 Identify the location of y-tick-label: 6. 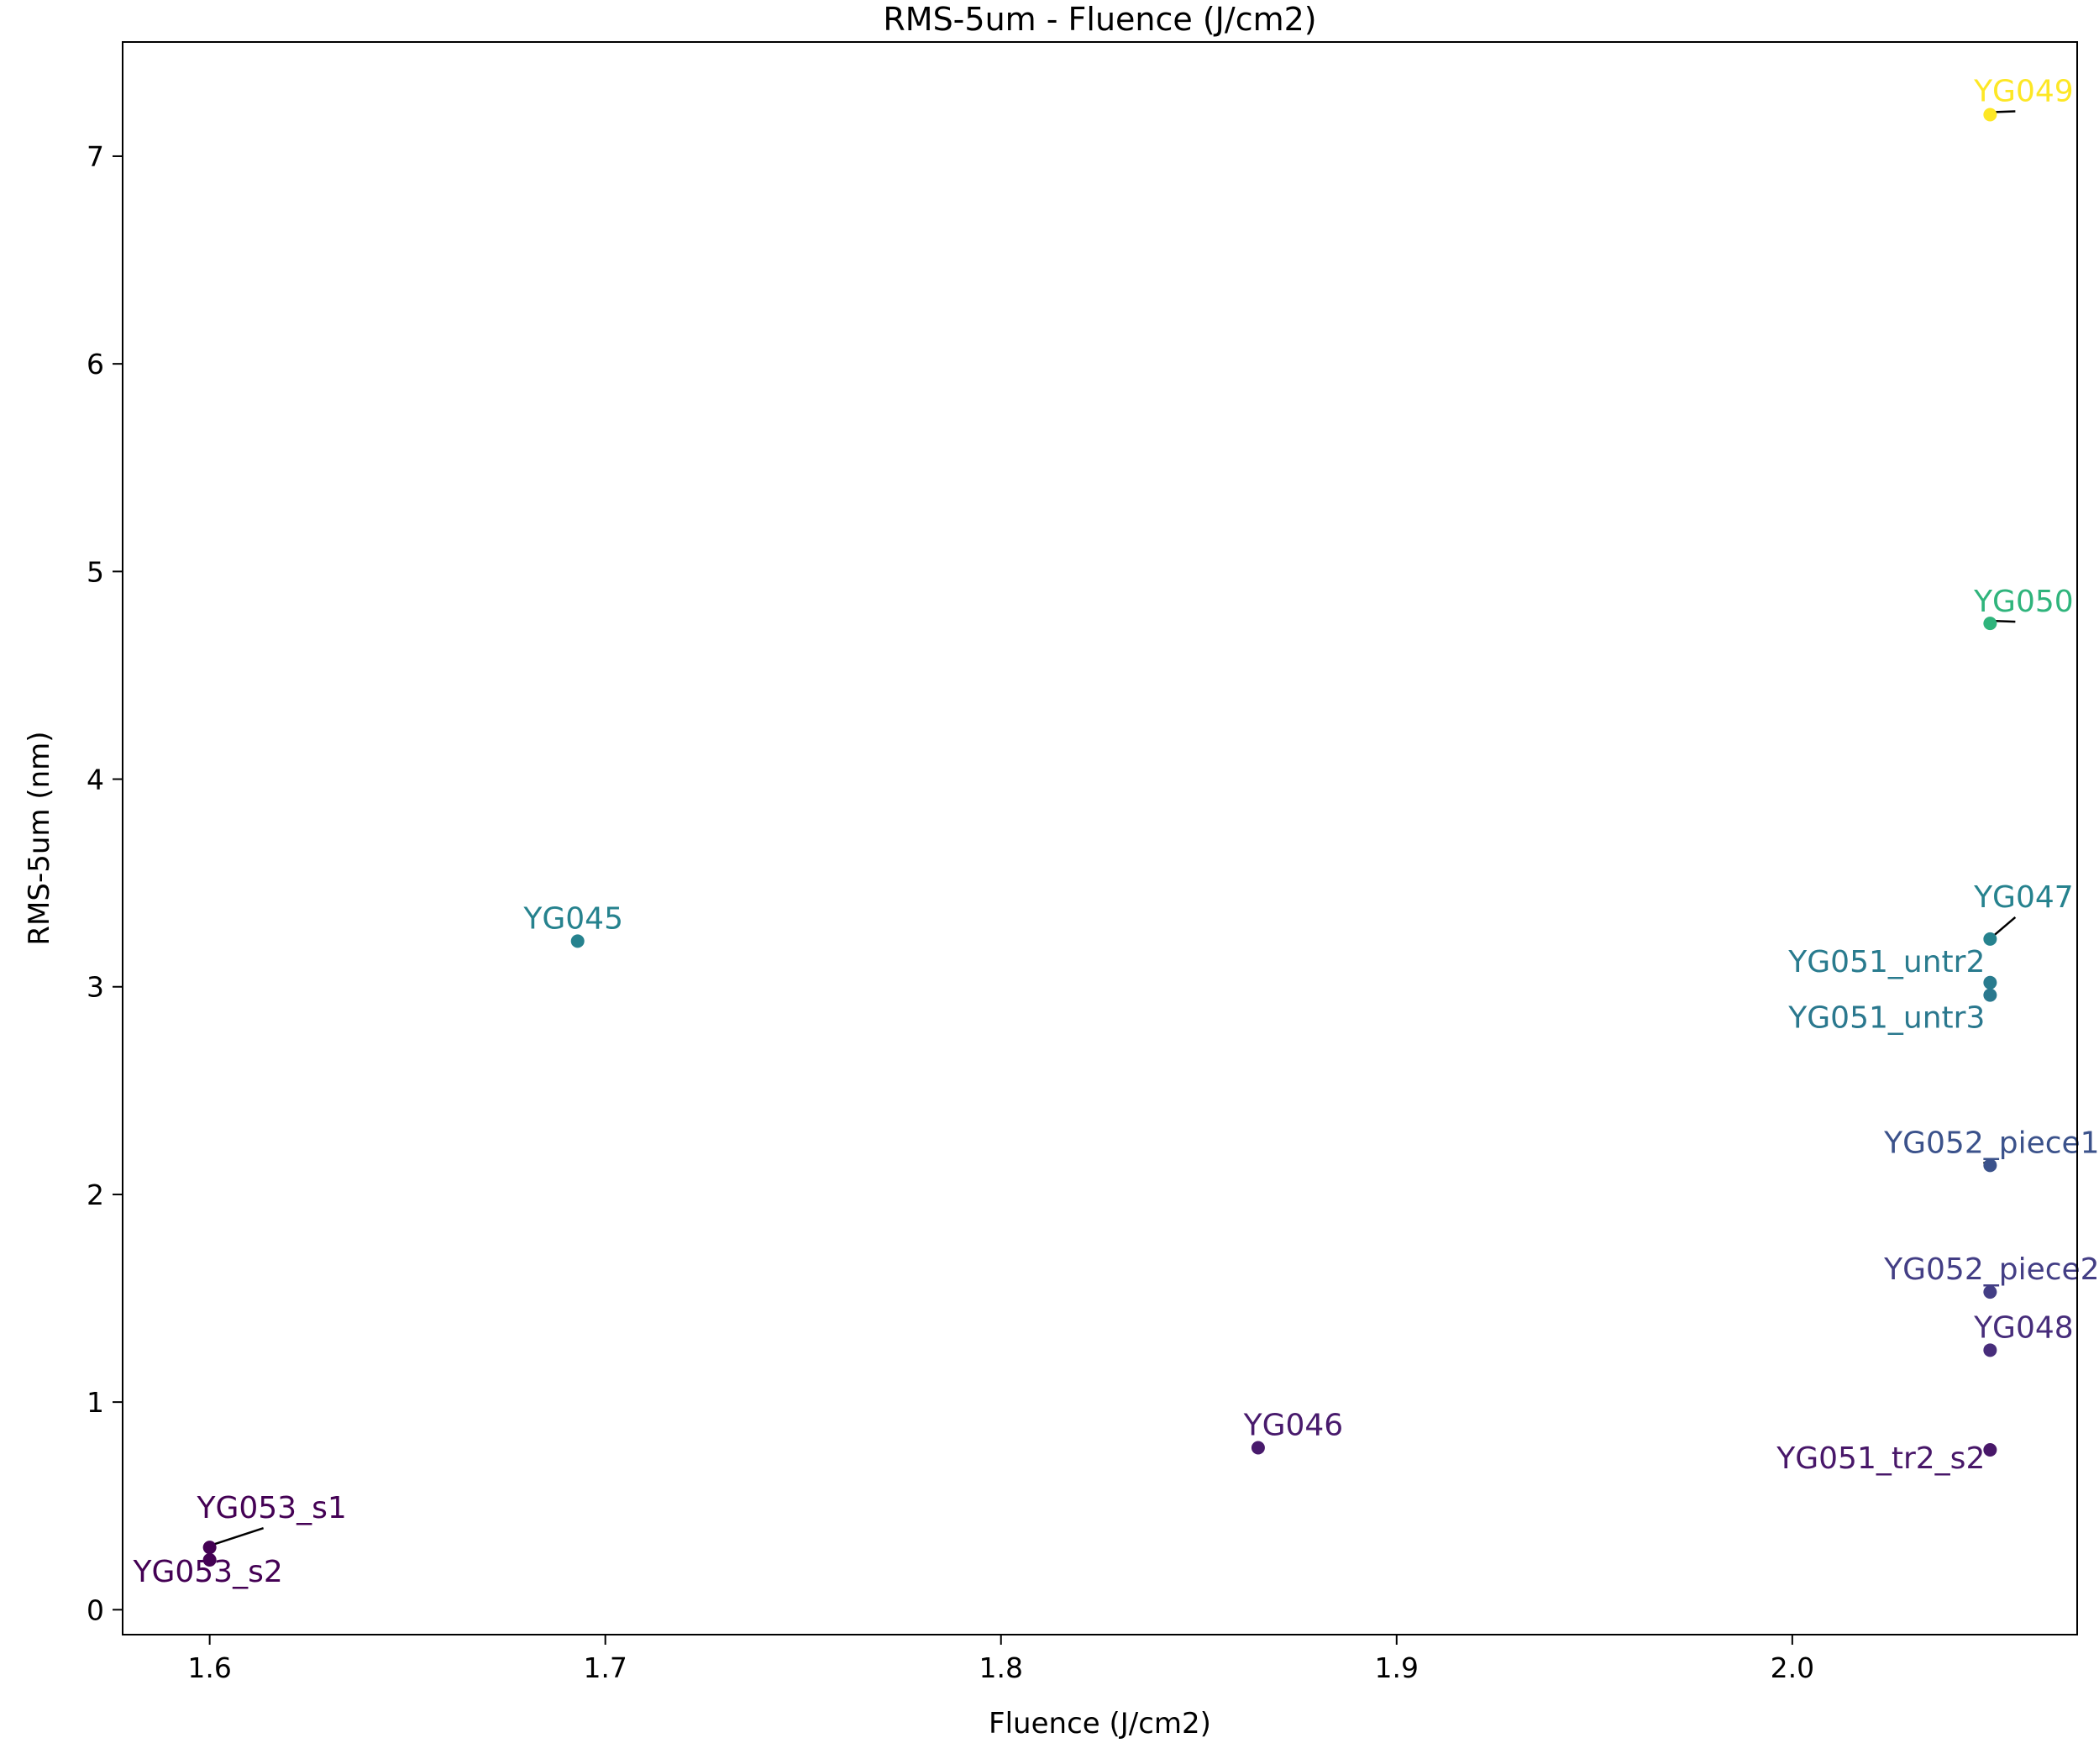
(95, 364).